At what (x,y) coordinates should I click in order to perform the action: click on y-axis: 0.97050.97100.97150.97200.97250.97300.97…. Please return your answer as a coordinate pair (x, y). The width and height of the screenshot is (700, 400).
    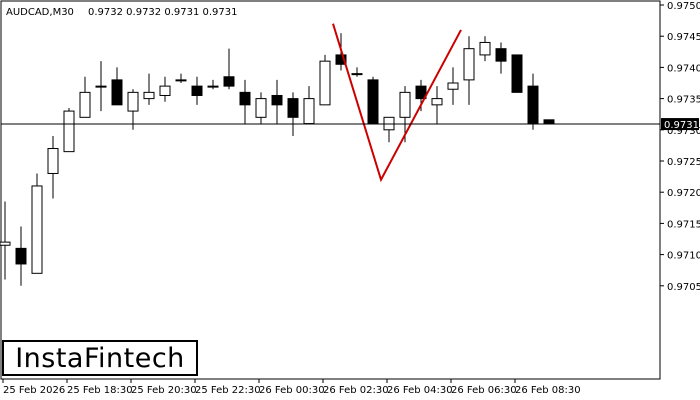
    Looking at the image, I should click on (680, 147).